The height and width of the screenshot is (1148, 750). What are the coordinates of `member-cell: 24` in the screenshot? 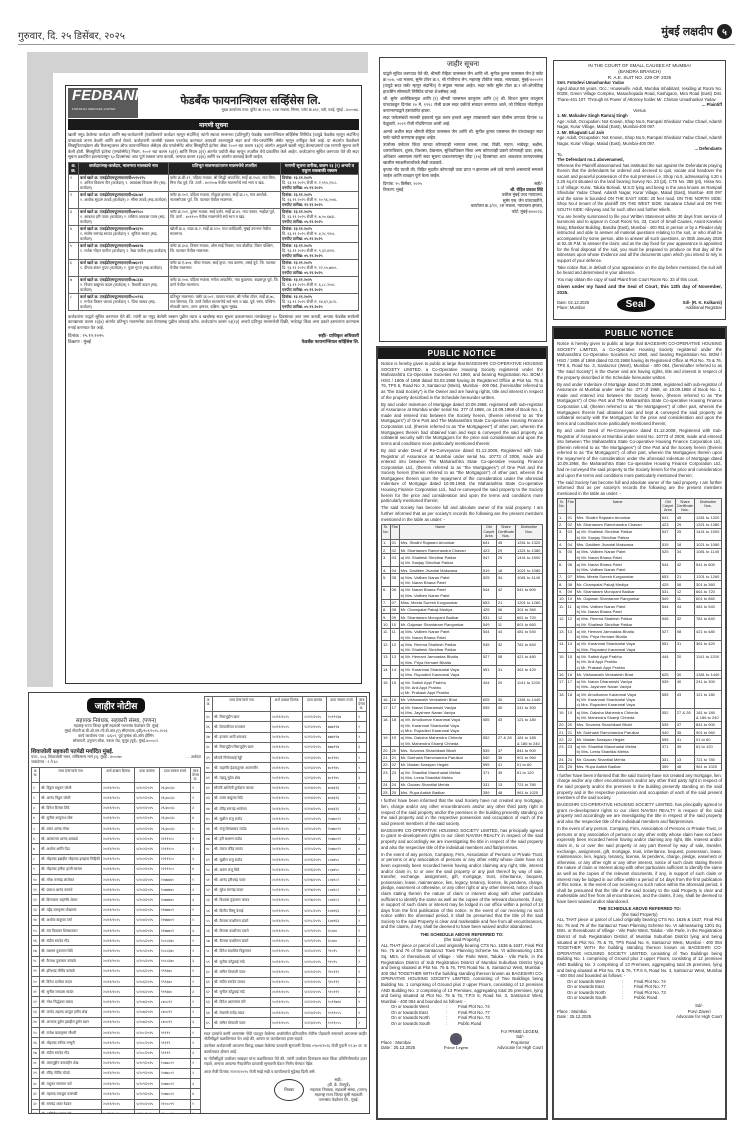 It's located at (394, 785).